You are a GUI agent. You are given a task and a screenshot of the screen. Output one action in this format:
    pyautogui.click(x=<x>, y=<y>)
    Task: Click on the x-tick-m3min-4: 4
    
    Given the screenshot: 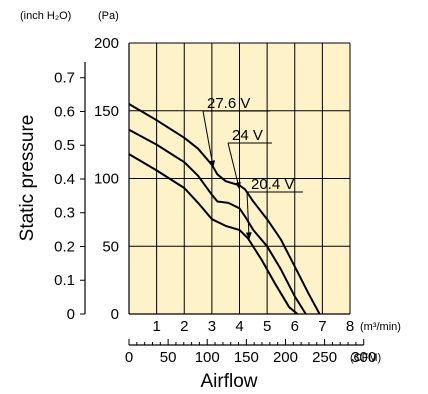 What is the action you would take?
    pyautogui.click(x=239, y=326)
    